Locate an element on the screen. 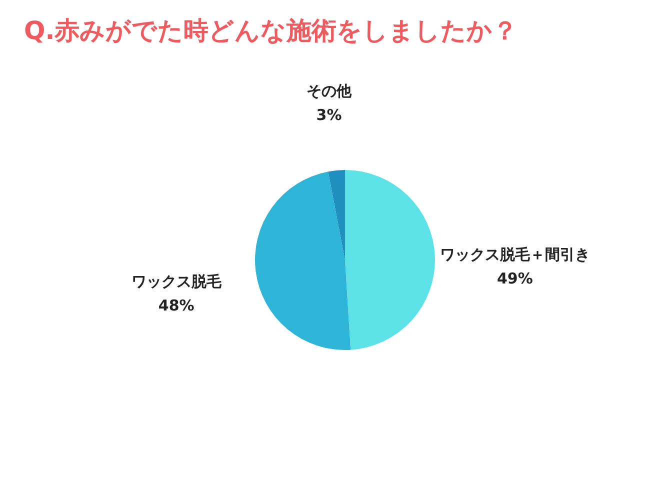  slice-label: その他 is located at coordinates (329, 91).